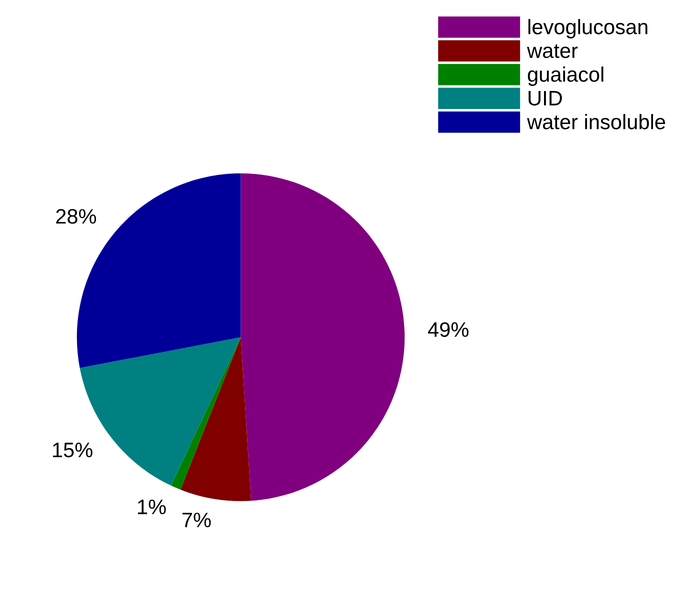 This screenshot has width=684, height=599. What do you see at coordinates (552, 51) in the screenshot?
I see `legend-label: water` at bounding box center [552, 51].